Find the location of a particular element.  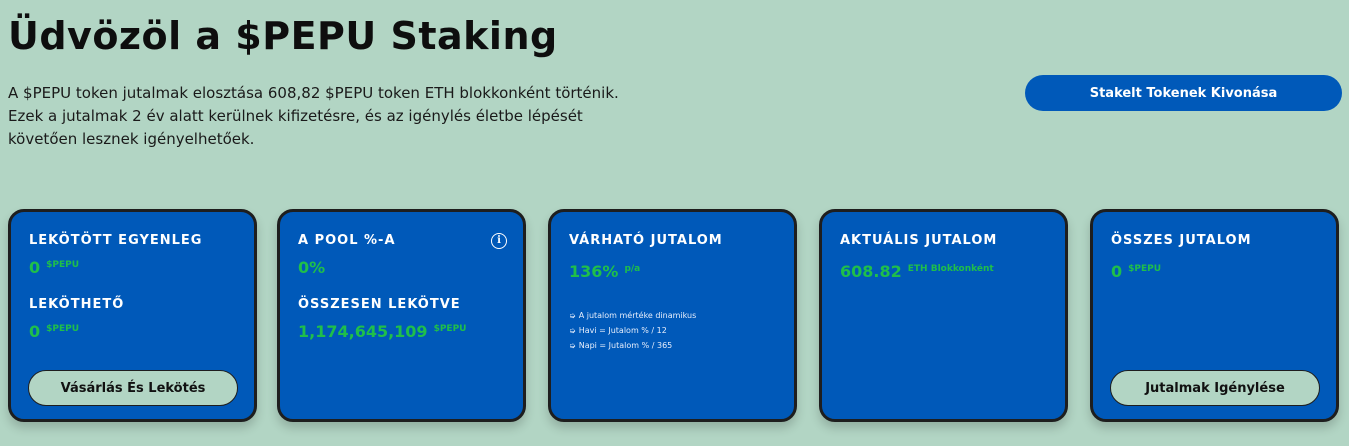

current-reward-value: 608.82 ETH Blokkonként is located at coordinates (917, 271).